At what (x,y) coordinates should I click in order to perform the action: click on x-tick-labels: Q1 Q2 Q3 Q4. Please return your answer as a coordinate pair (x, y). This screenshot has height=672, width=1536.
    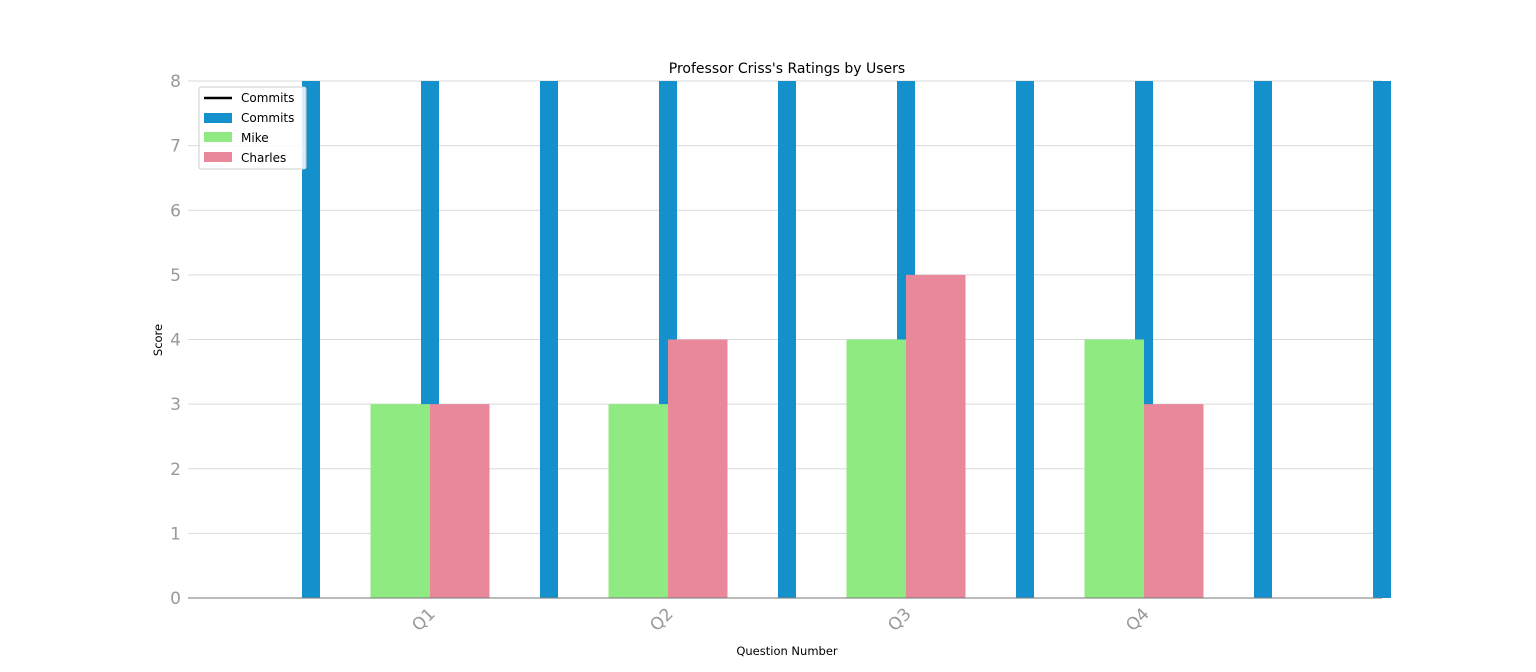
    Looking at the image, I should click on (780, 619).